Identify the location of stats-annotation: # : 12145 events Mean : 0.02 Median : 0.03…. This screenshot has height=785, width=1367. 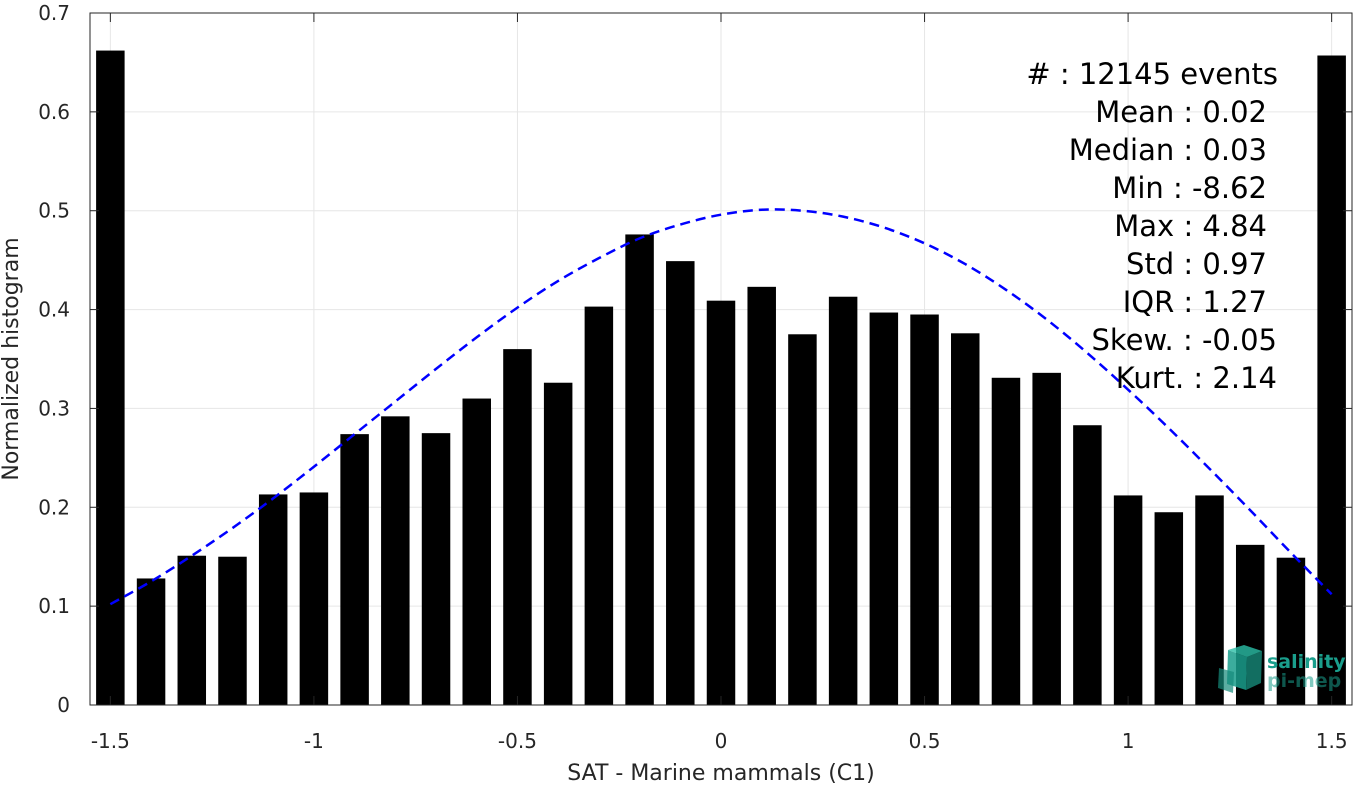
(1152, 226).